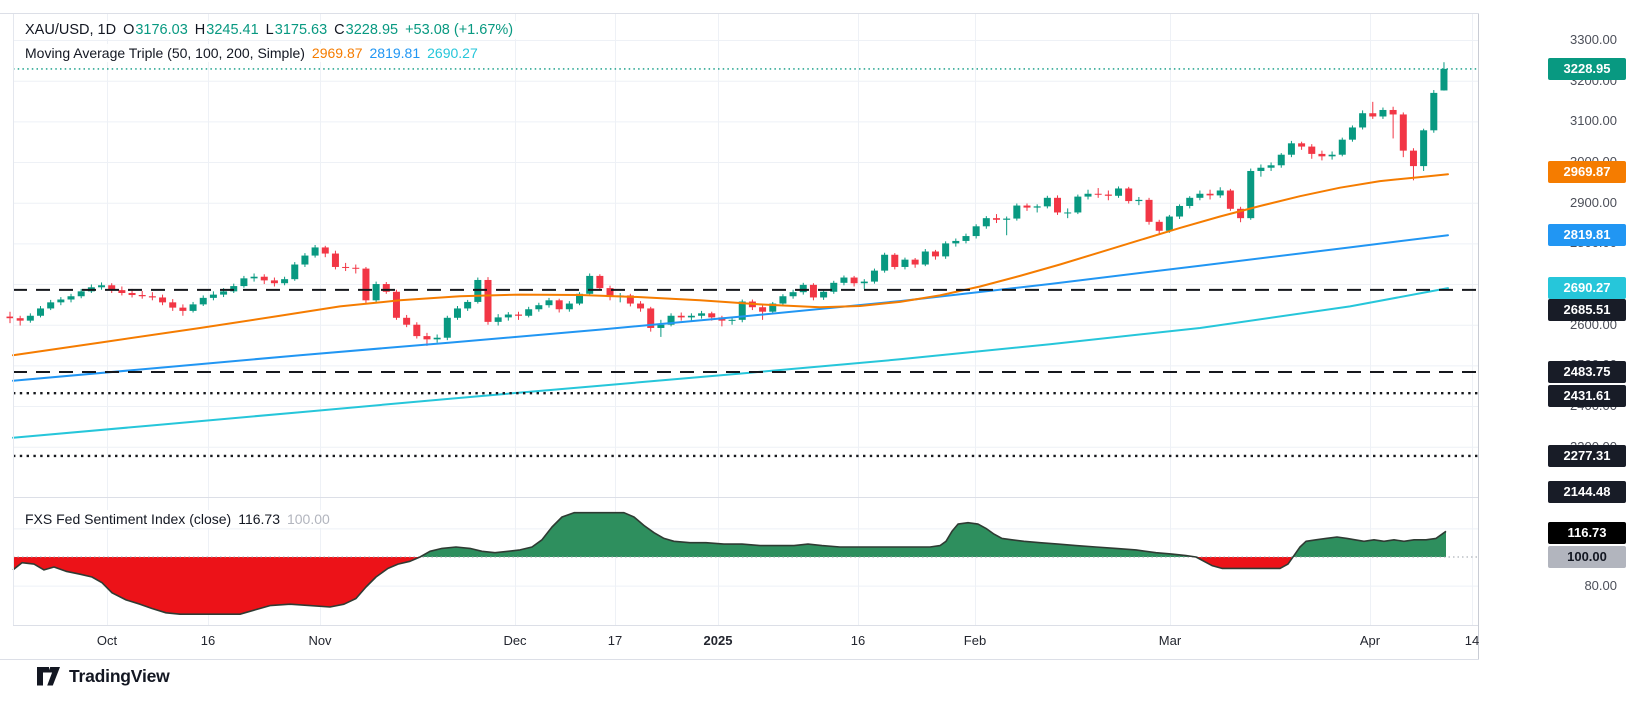 The width and height of the screenshot is (1640, 707). I want to click on sentiment-baseline-value: 100.00, so click(308, 519).